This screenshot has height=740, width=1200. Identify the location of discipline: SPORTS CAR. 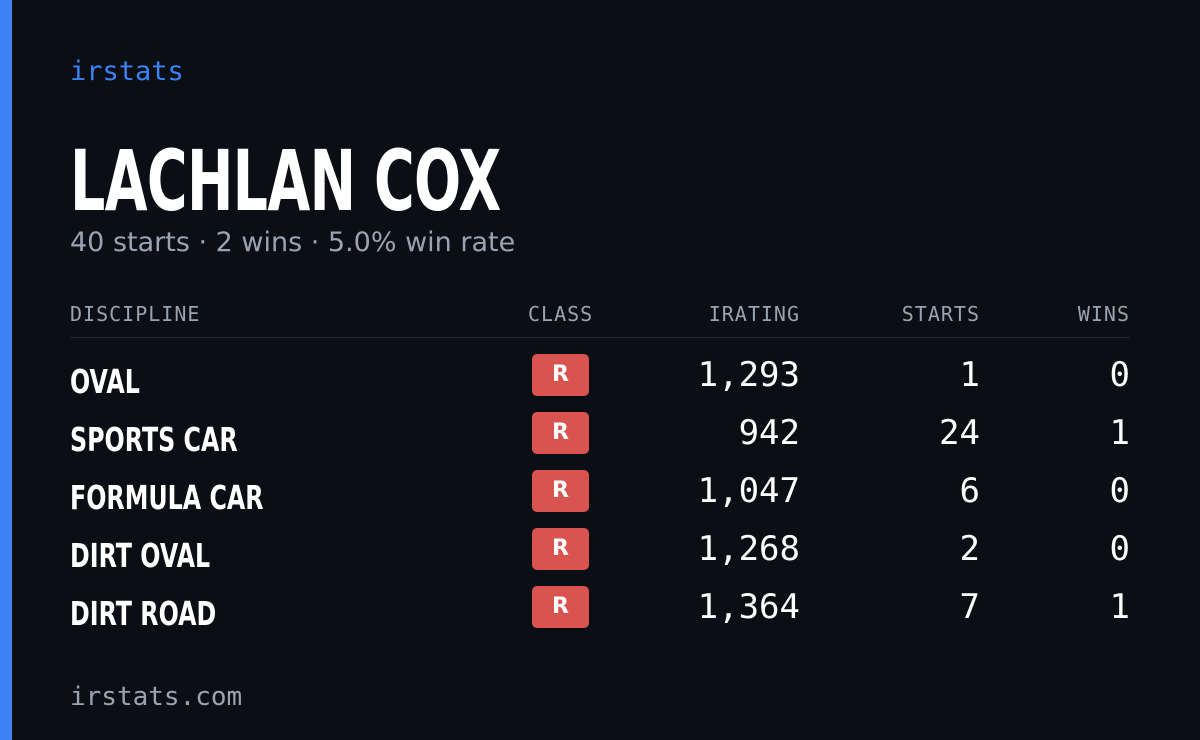
(154, 439).